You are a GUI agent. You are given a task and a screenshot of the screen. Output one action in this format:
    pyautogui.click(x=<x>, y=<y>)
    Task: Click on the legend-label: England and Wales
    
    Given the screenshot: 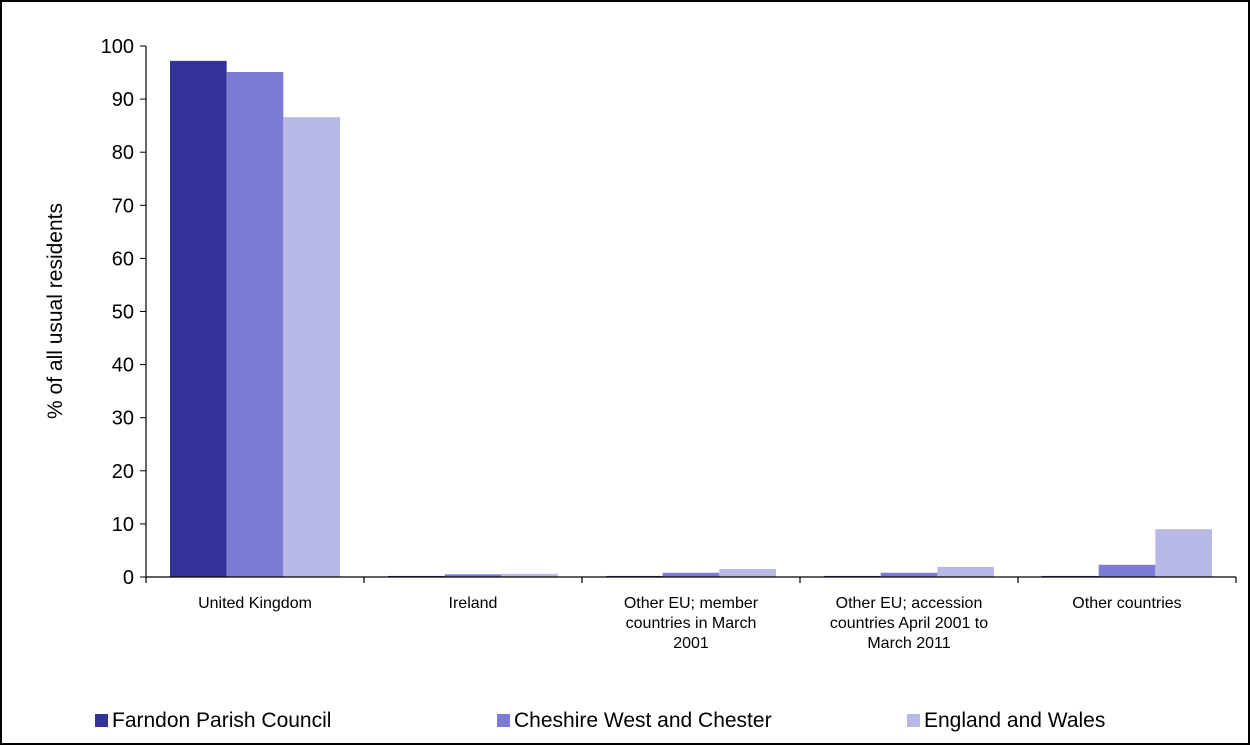 What is the action you would take?
    pyautogui.click(x=1014, y=720)
    